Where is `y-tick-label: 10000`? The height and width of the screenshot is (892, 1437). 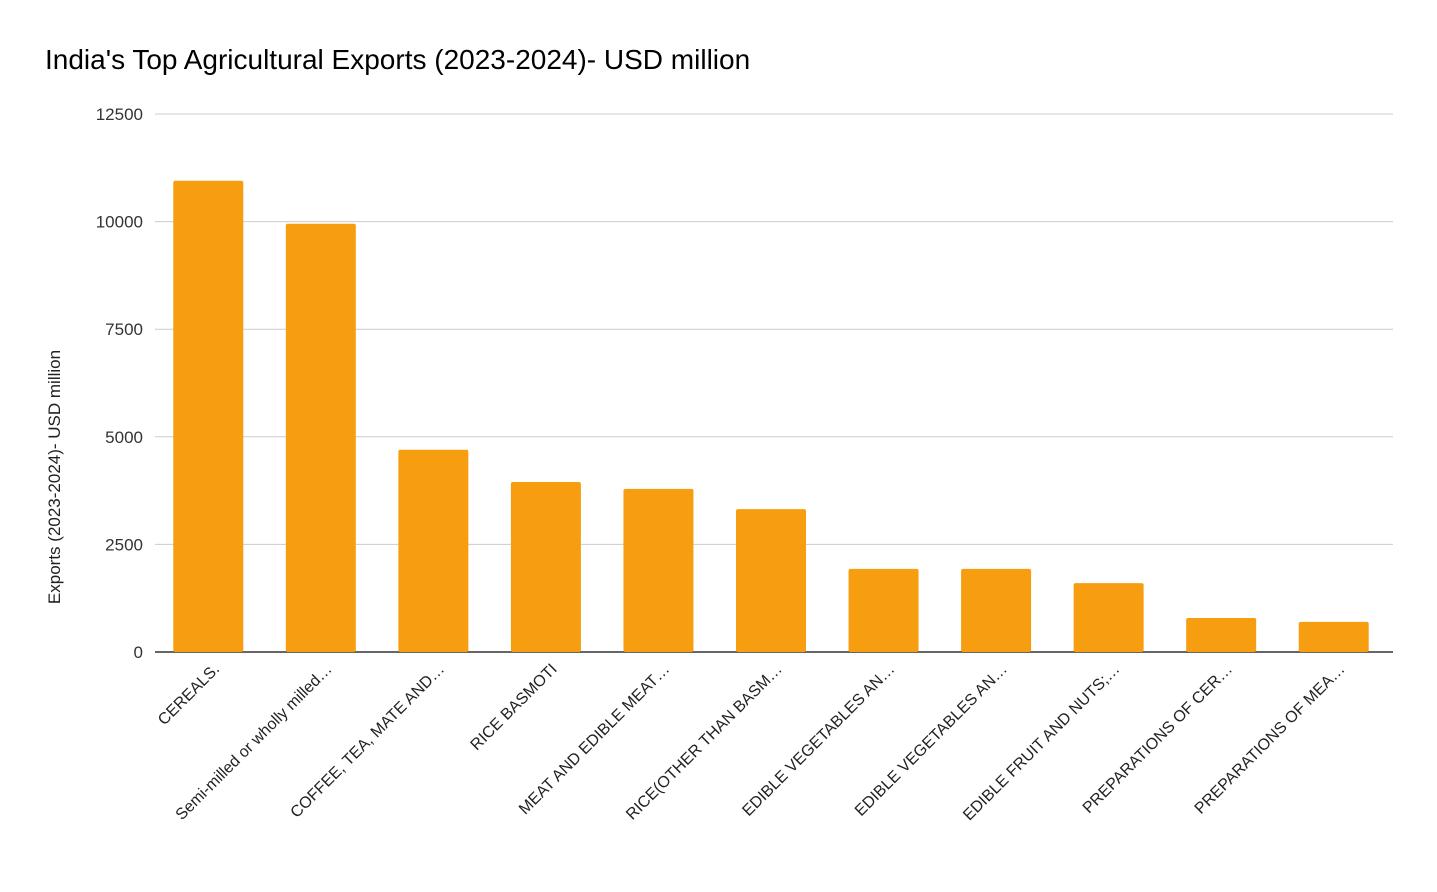 y-tick-label: 10000 is located at coordinates (119, 222).